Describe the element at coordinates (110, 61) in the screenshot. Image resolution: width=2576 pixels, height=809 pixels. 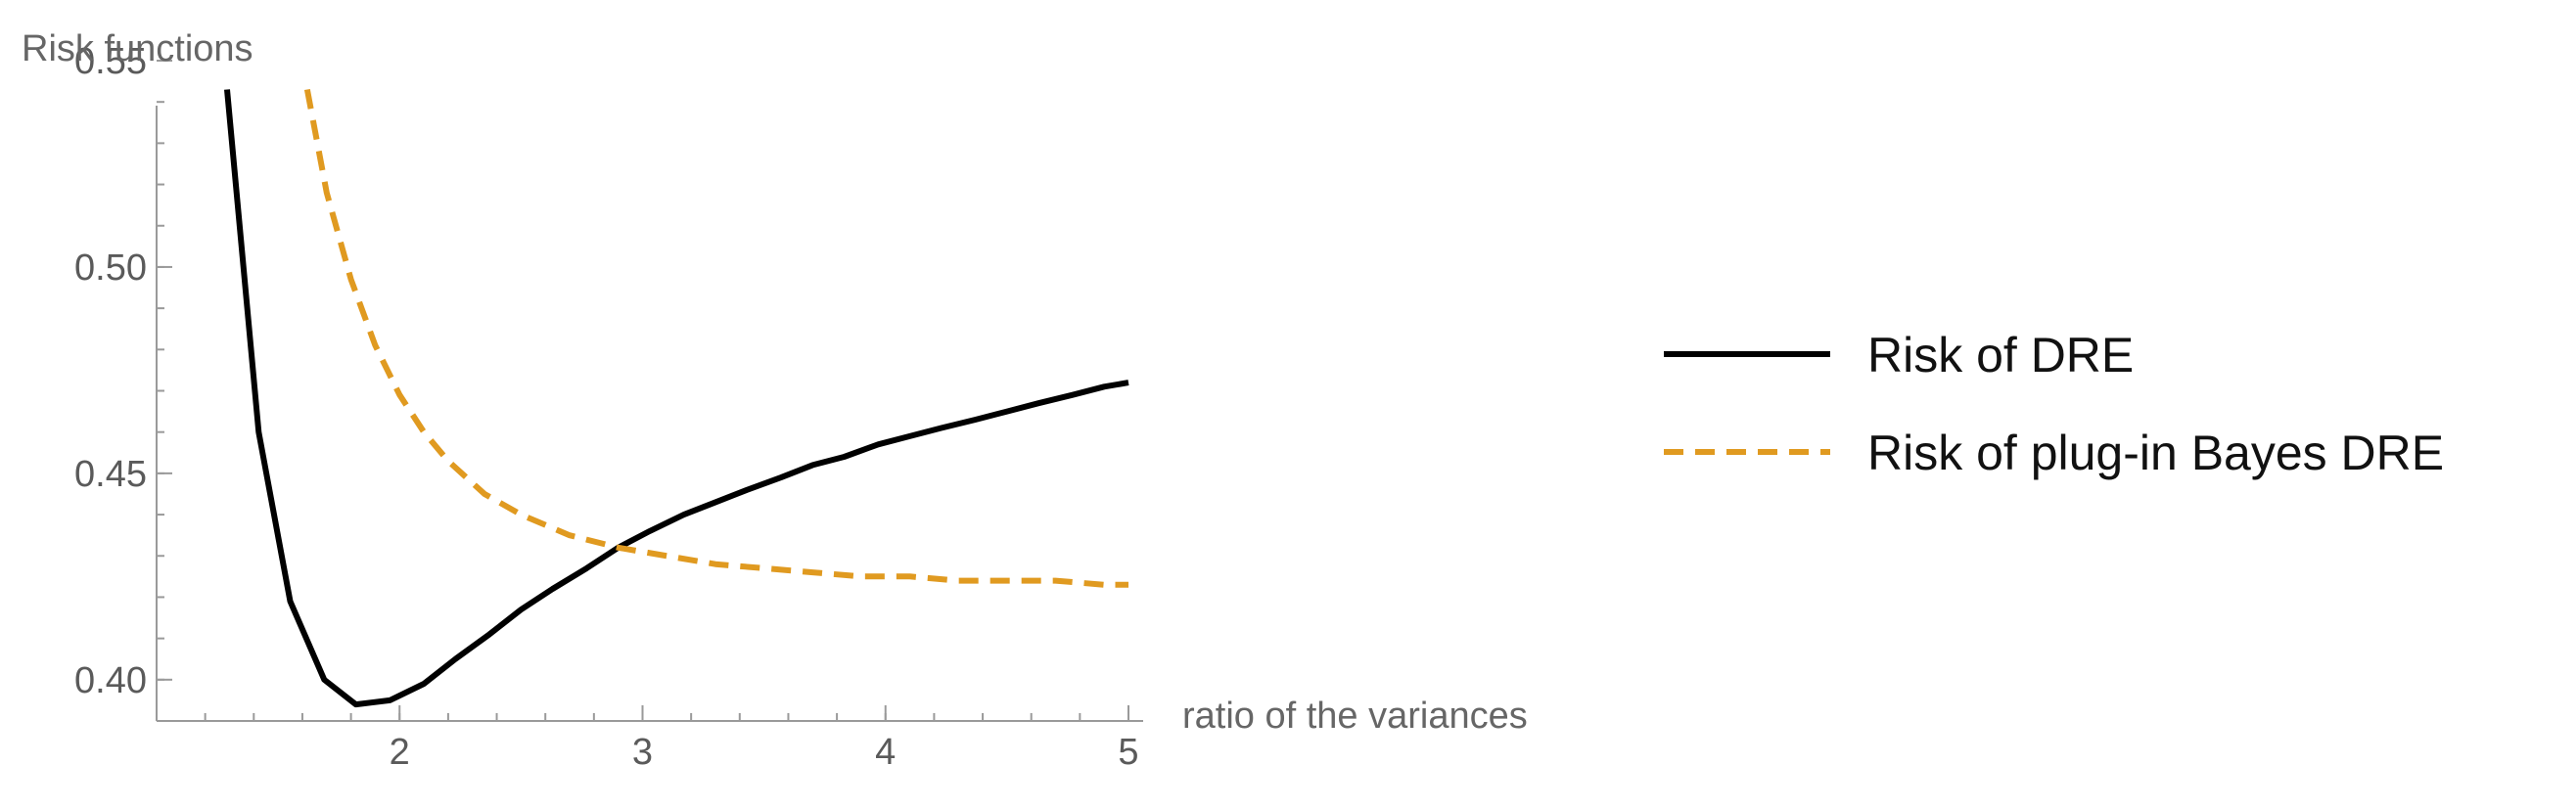
I see `y-tick-label: 0.55` at that location.